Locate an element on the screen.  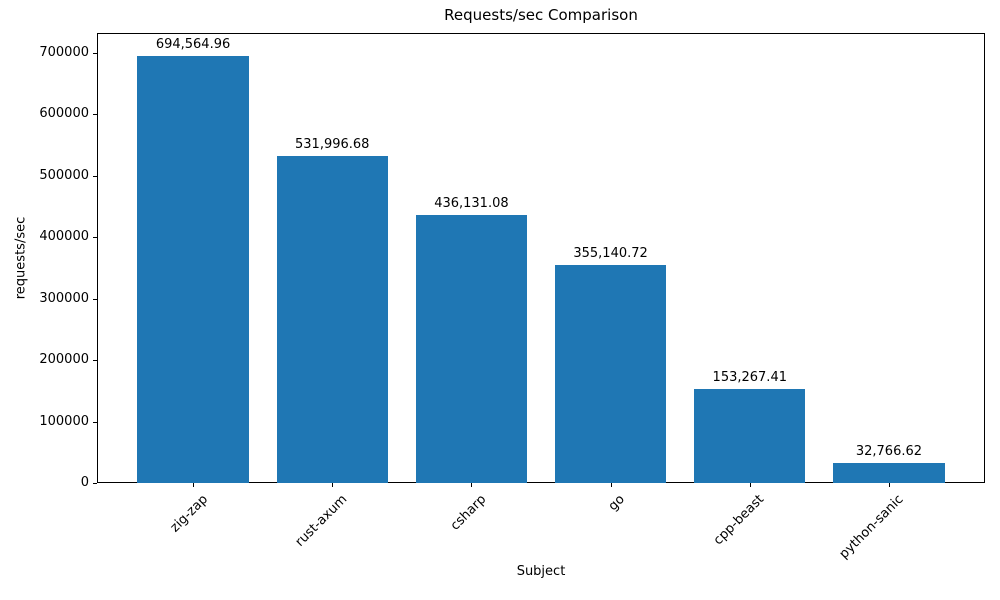
bar-value-label: 436,131.08 is located at coordinates (471, 204).